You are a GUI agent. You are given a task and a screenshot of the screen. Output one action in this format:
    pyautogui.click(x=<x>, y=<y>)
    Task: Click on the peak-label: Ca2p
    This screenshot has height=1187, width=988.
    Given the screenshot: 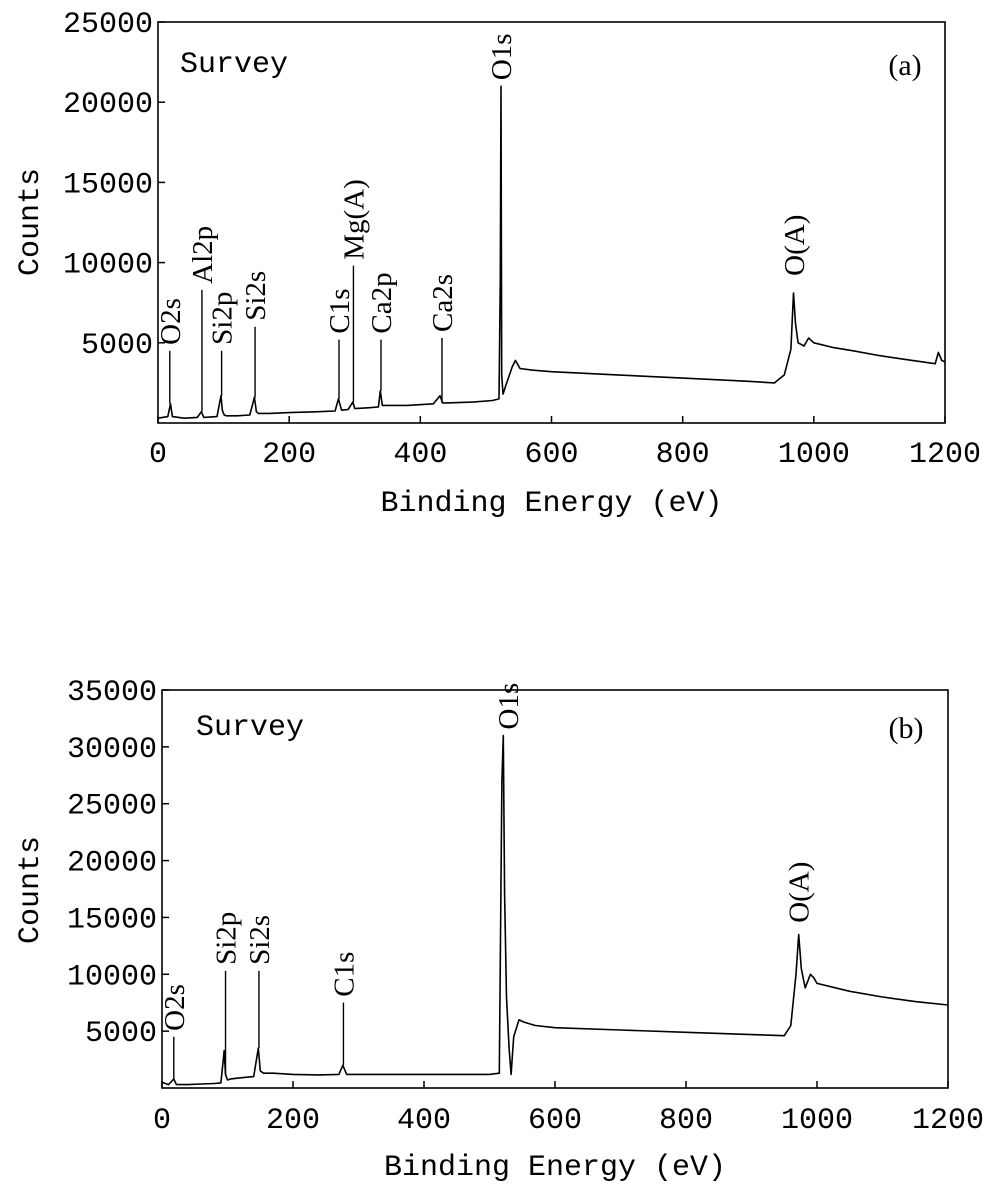 What is the action you would take?
    pyautogui.click(x=382, y=302)
    